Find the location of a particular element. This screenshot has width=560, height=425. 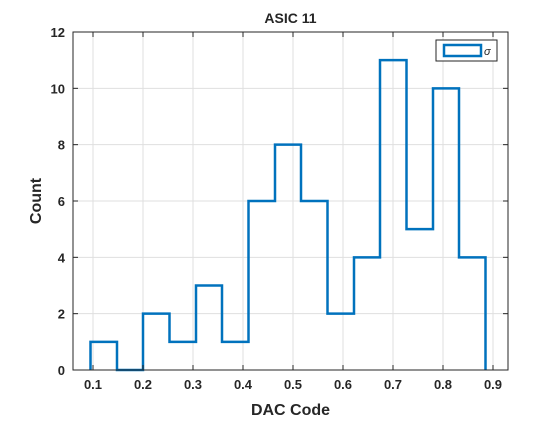

y-tick-label: 10 is located at coordinates (58, 88).